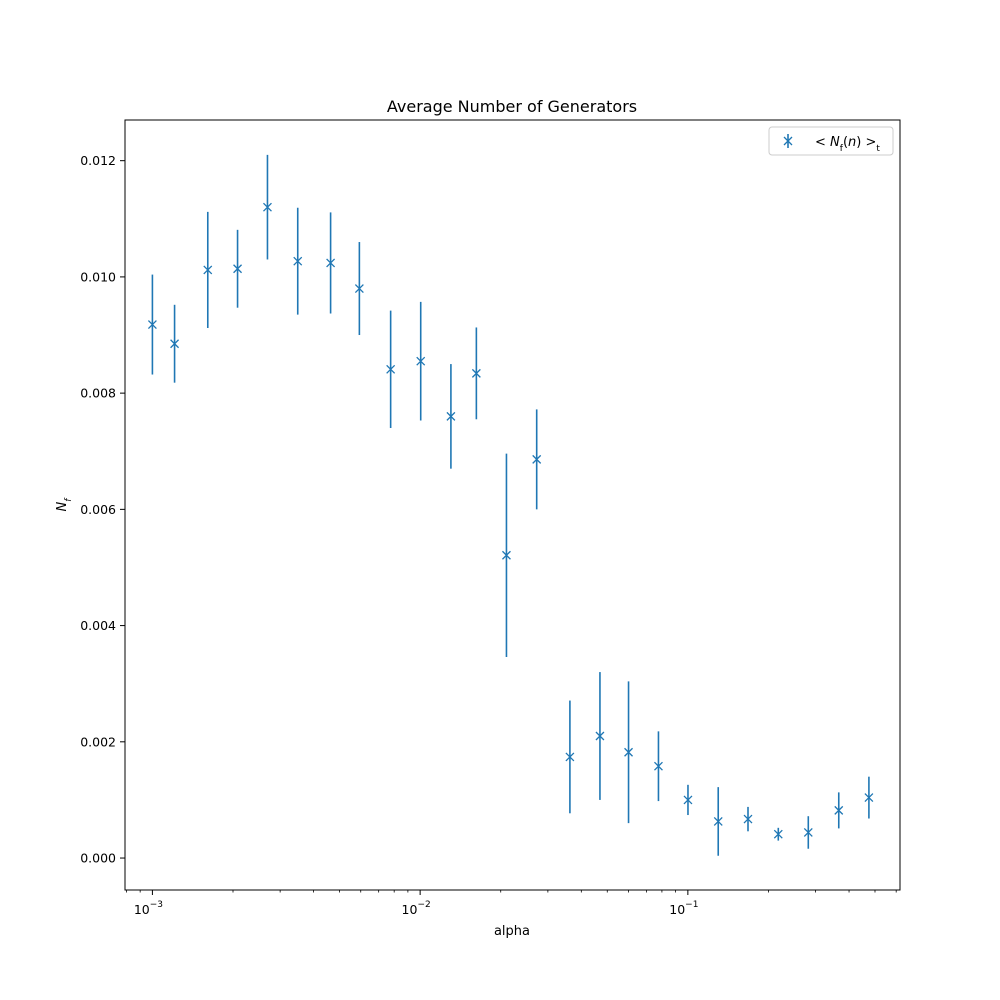 The image size is (1000, 1000). I want to click on x-axis-label: alpha, so click(512, 931).